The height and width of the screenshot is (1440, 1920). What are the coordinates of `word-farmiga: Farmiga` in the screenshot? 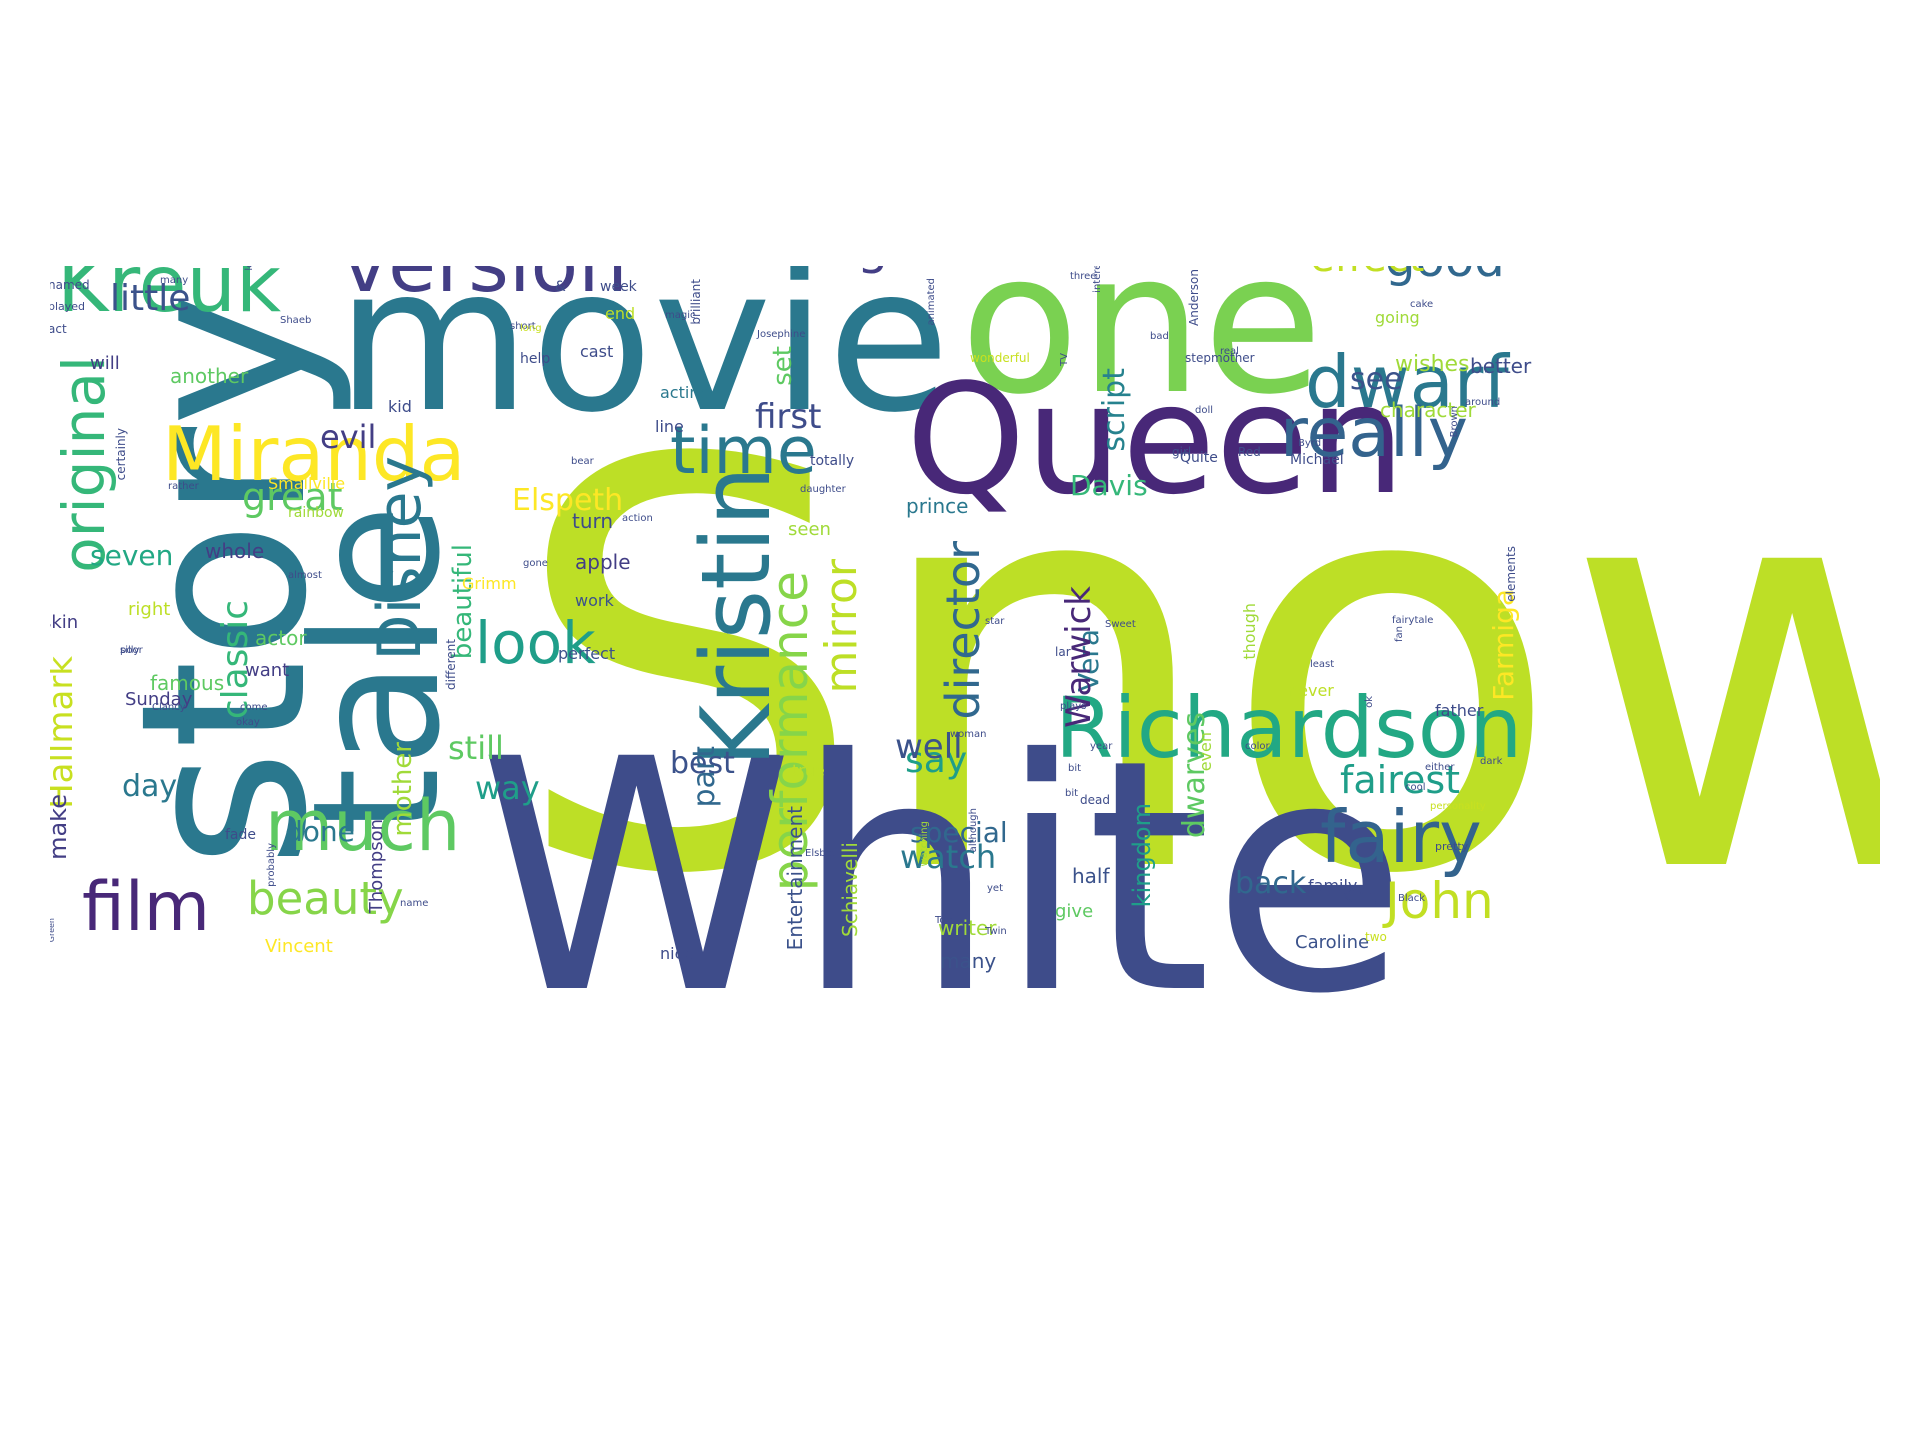 It's located at (1503, 645).